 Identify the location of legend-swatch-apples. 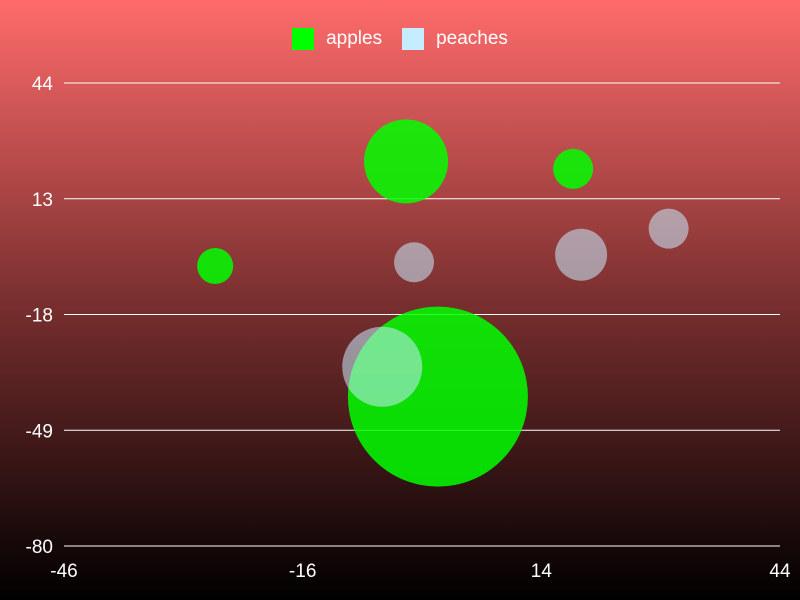
(303, 39).